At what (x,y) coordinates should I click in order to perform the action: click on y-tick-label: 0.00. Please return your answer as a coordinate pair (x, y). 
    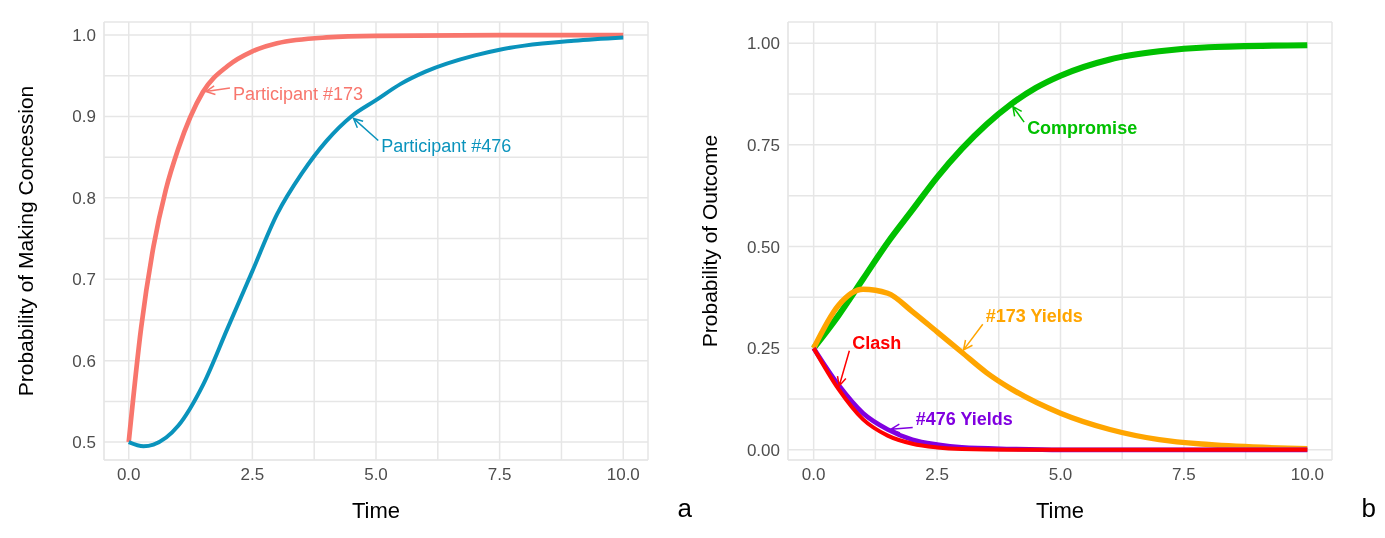
    Looking at the image, I should click on (763, 450).